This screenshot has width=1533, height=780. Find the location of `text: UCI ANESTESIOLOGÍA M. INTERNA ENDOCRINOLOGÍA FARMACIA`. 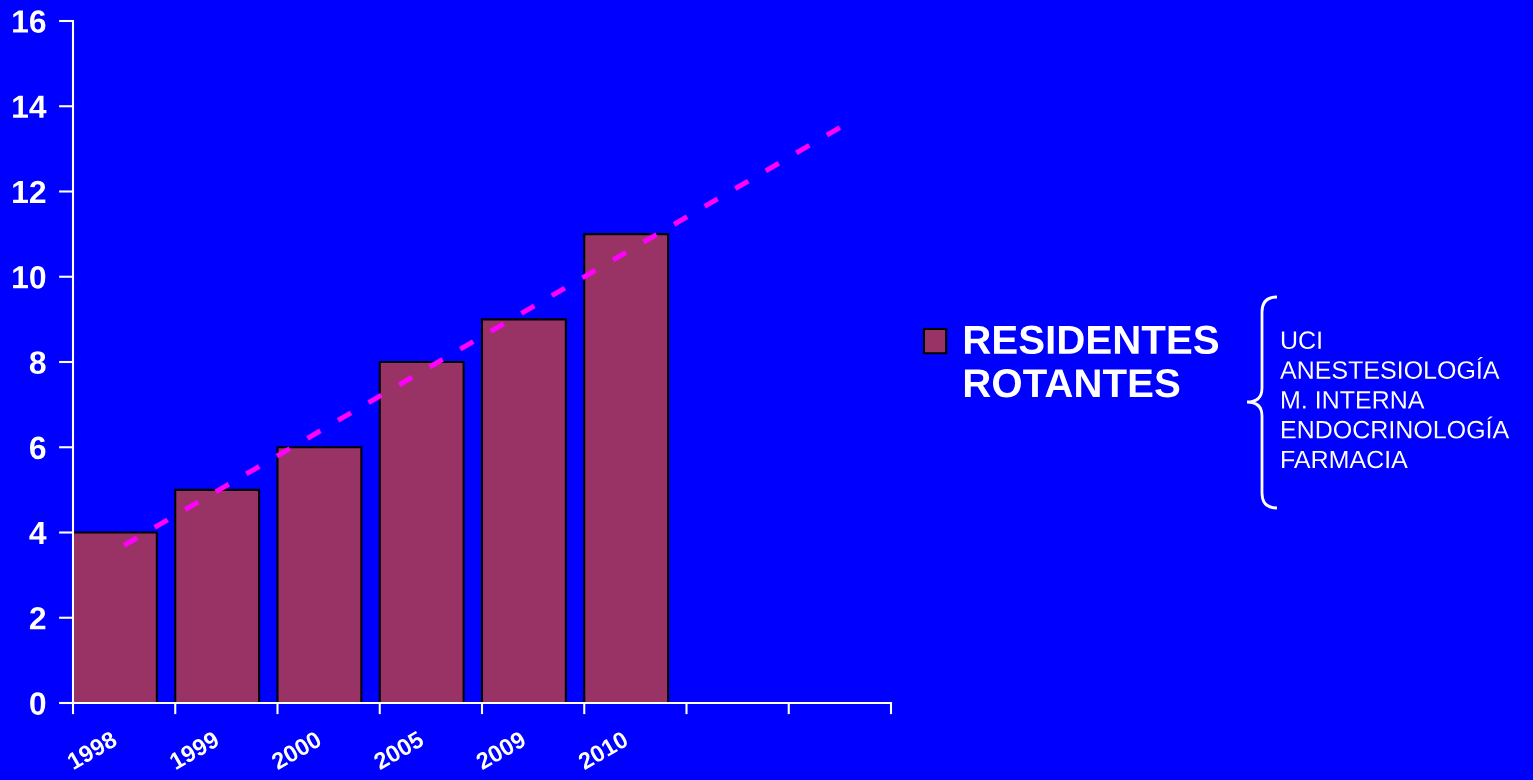

text: UCI ANESTESIOLOGÍA M. INTERNA ENDOCRINOLOGÍA FARMACIA is located at coordinates (1395, 400).